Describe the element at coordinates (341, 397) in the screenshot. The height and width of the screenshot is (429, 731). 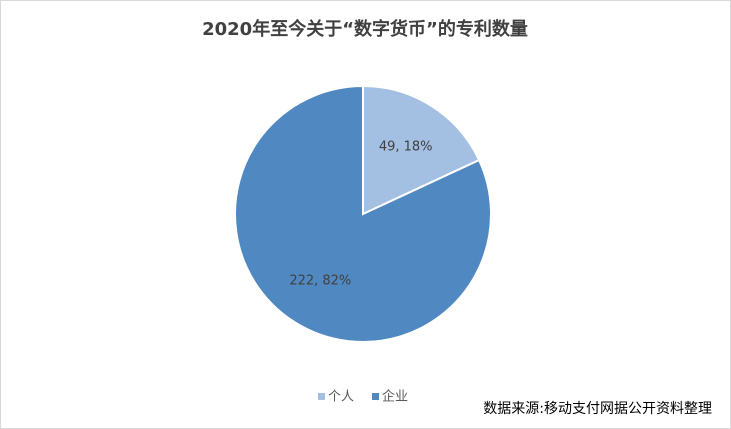
I see `legend-label: 个人` at that location.